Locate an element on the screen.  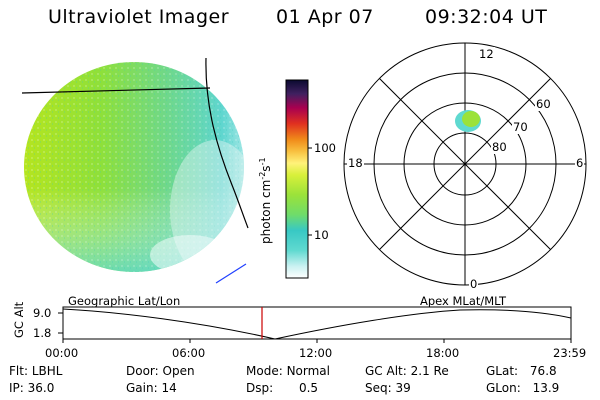
status-mode-key: Mode: is located at coordinates (264, 371).